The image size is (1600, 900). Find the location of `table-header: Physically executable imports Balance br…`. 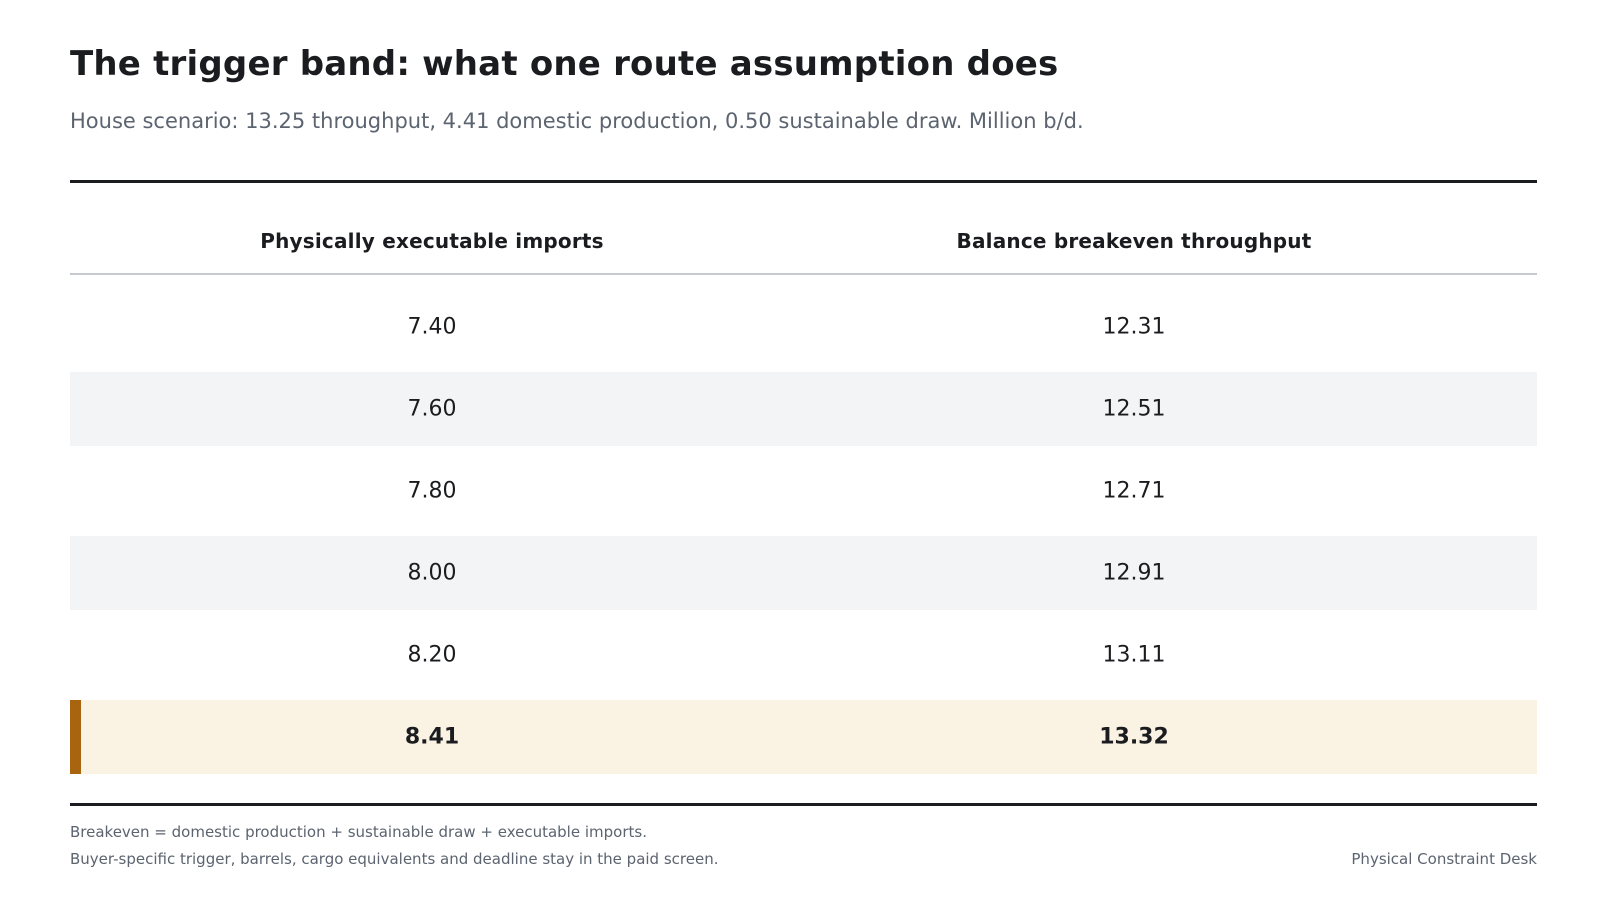

table-header: Physically executable imports Balance br… is located at coordinates (803, 229).